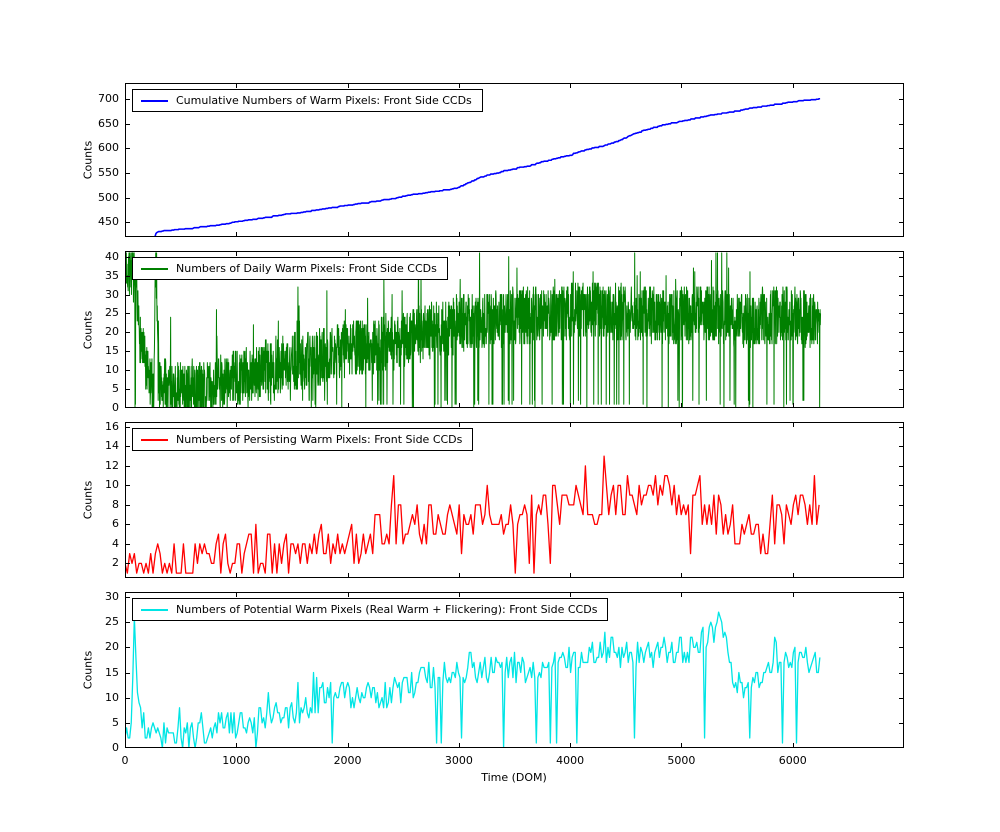 This screenshot has height=832, width=1000. Describe the element at coordinates (681, 760) in the screenshot. I see `x-tick-label: 5000` at that location.